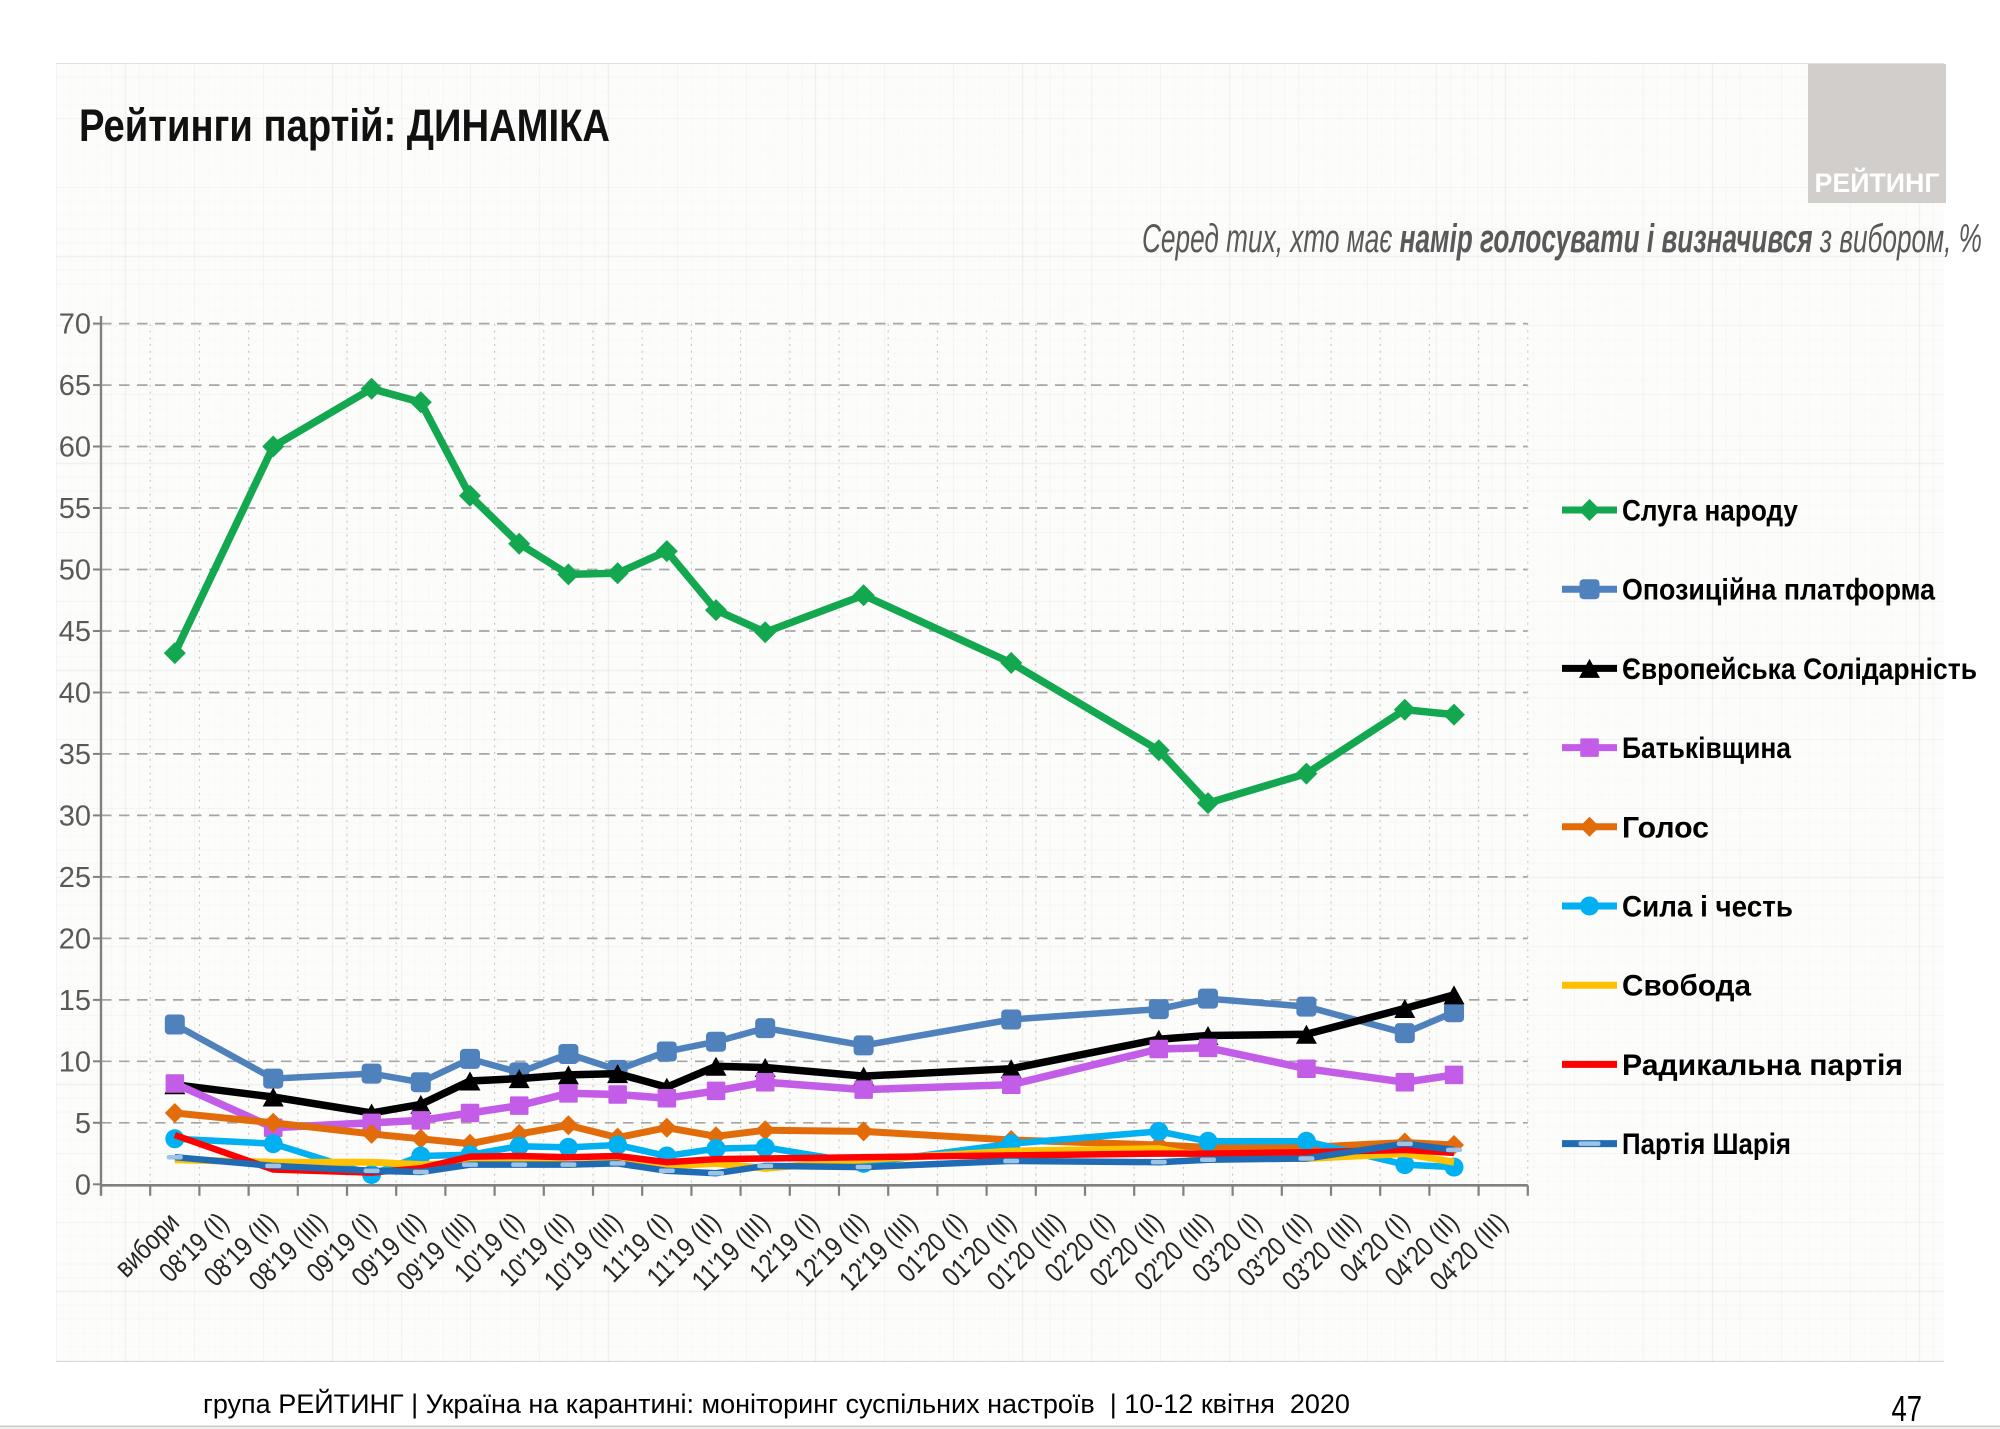 The width and height of the screenshot is (2000, 1429). What do you see at coordinates (75, 755) in the screenshot?
I see `svg-text: 35` at bounding box center [75, 755].